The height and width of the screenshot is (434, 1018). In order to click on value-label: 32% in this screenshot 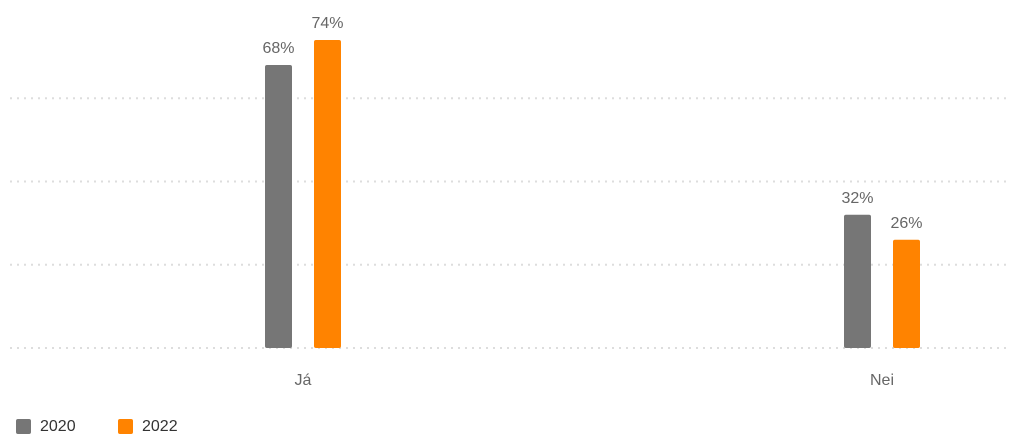, I will do `click(857, 198)`.